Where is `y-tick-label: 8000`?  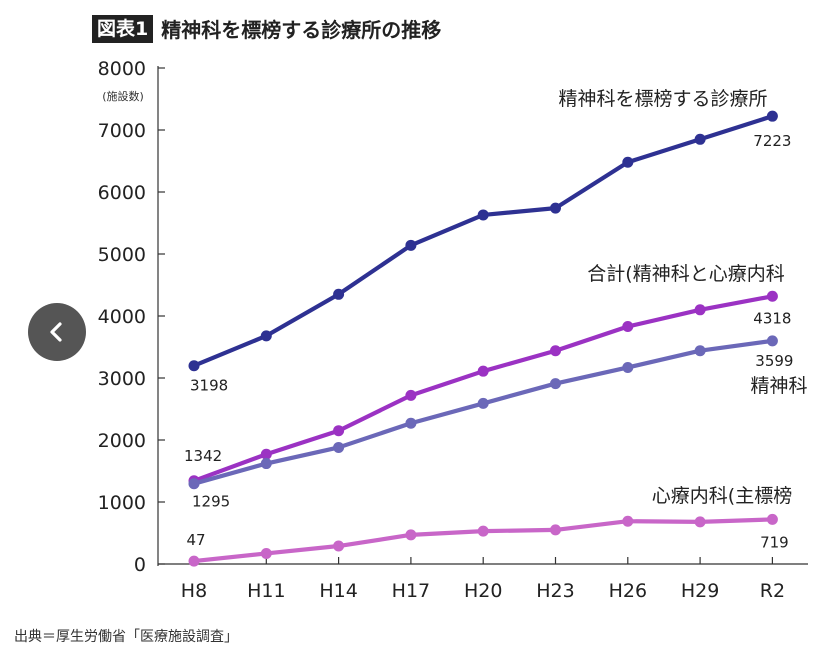 y-tick-label: 8000 is located at coordinates (122, 69).